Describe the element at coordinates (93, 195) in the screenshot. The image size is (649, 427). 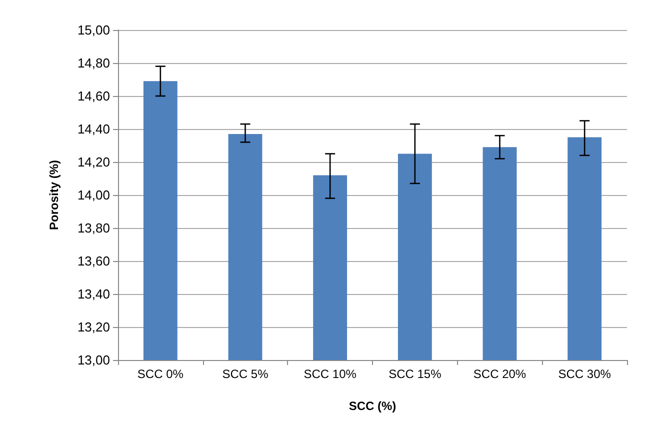
I see `y-tick-label: 14,00` at that location.